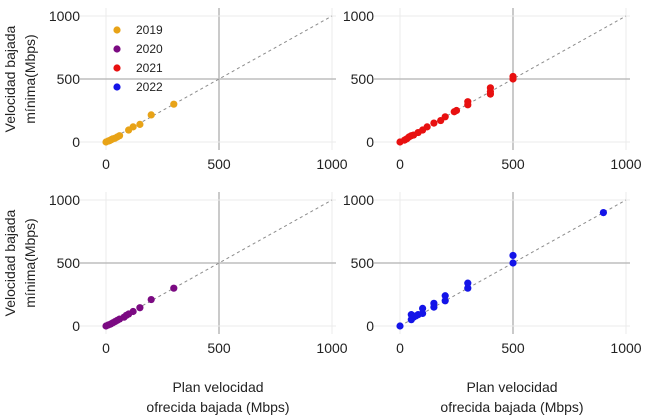  Describe the element at coordinates (511, 397) in the screenshot. I see `x-axis-label-right: Plan velocidad ofrecida bajada (Mbps)` at that location.